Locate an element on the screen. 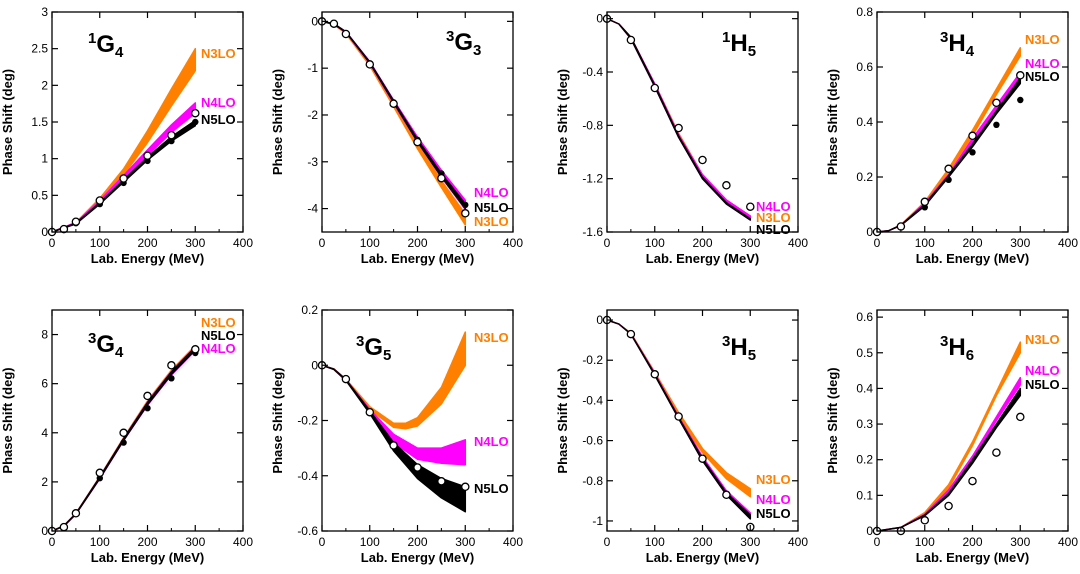  y-tick-label: 3 is located at coordinates (44, 12).